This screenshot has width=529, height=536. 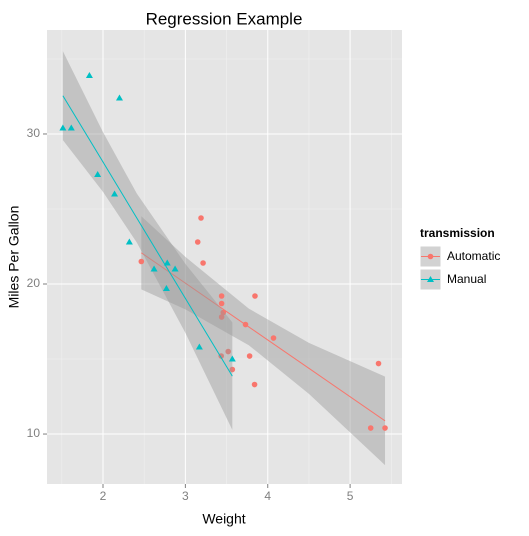 I want to click on fit-line, so click(x=263, y=337).